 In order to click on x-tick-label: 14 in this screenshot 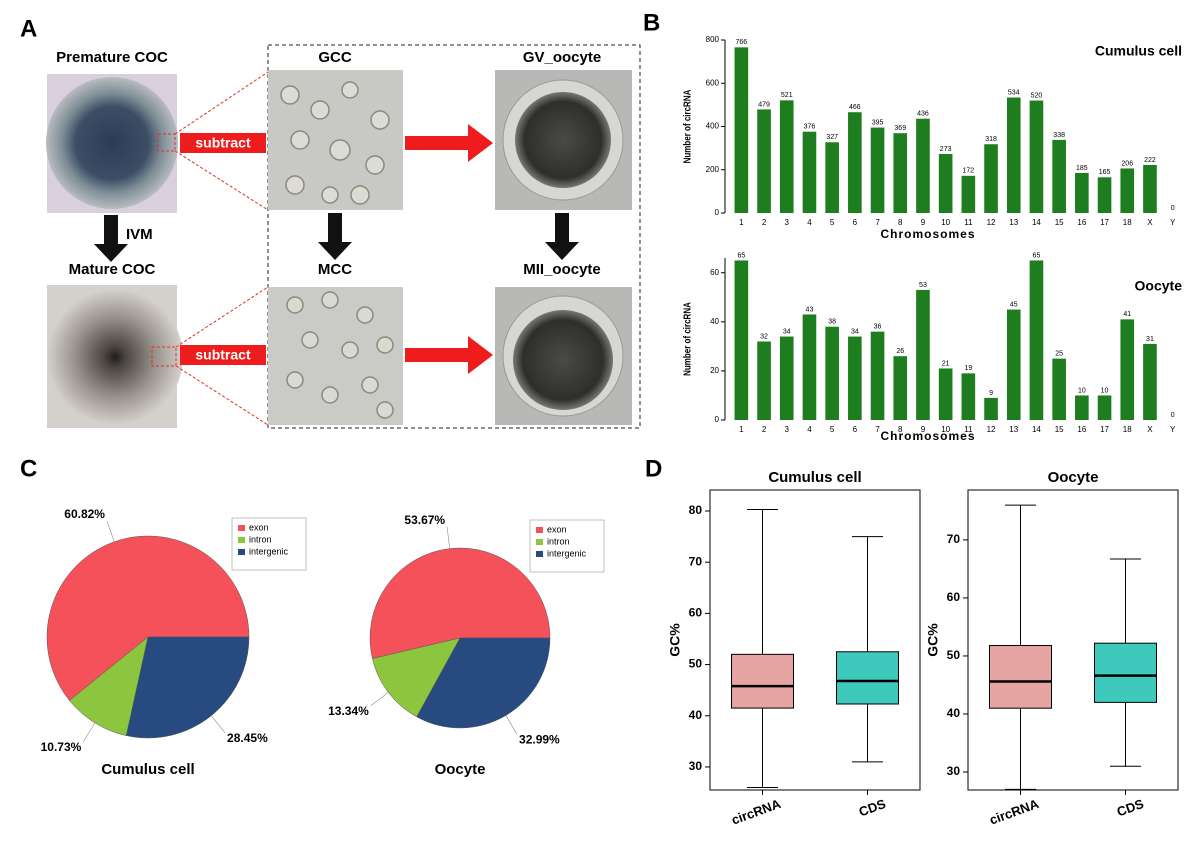, I will do `click(1036, 222)`.